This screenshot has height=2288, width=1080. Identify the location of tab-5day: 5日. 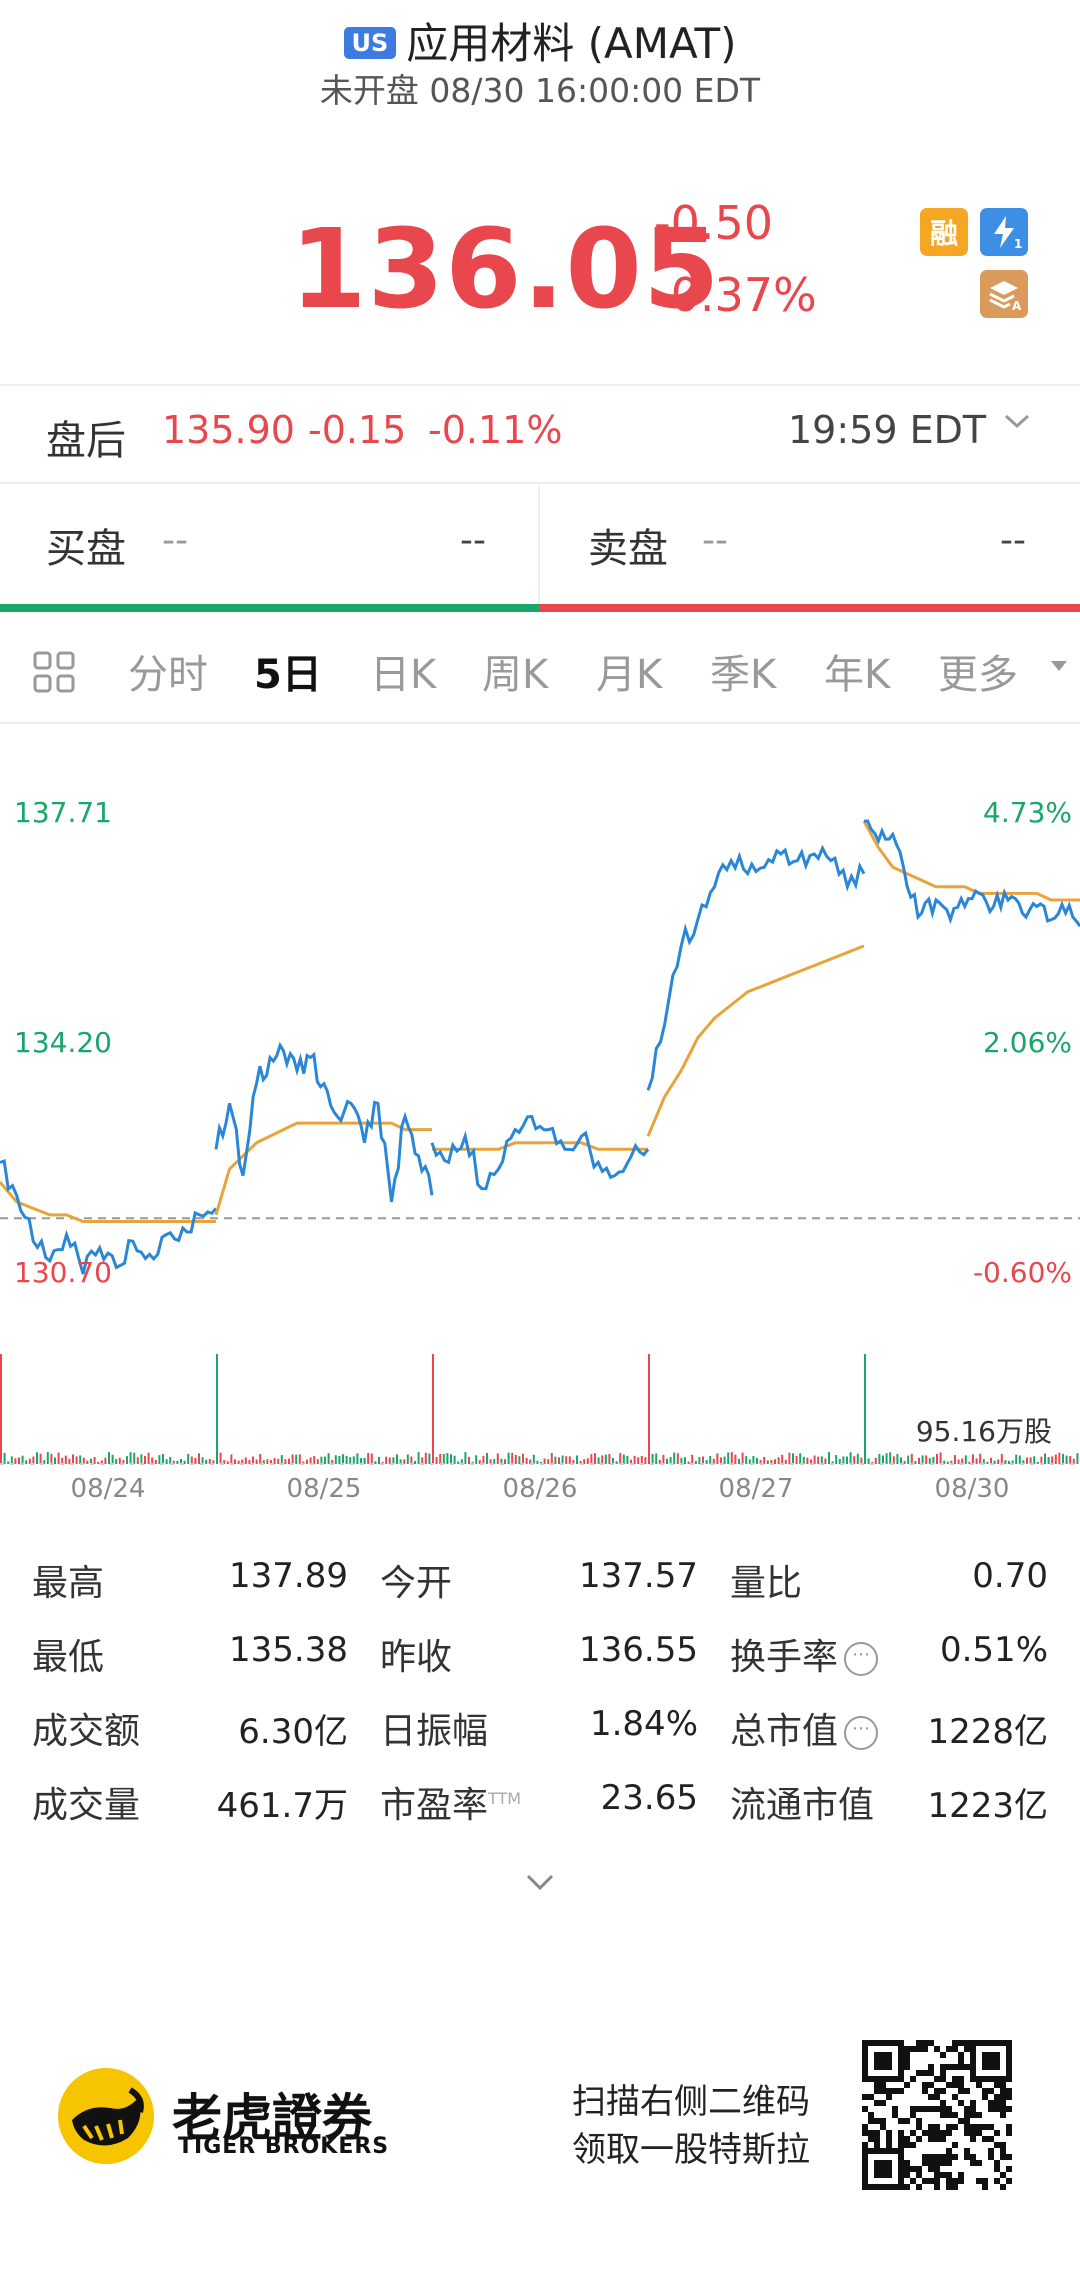
(288, 675).